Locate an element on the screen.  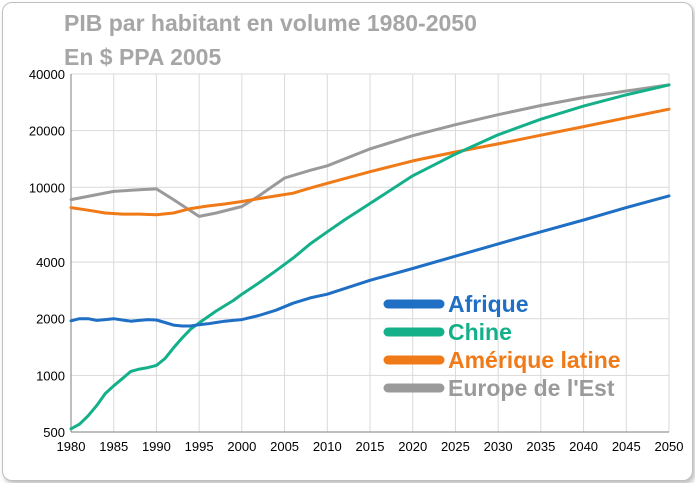
y-tick-label: 40000 is located at coordinates (47, 74).